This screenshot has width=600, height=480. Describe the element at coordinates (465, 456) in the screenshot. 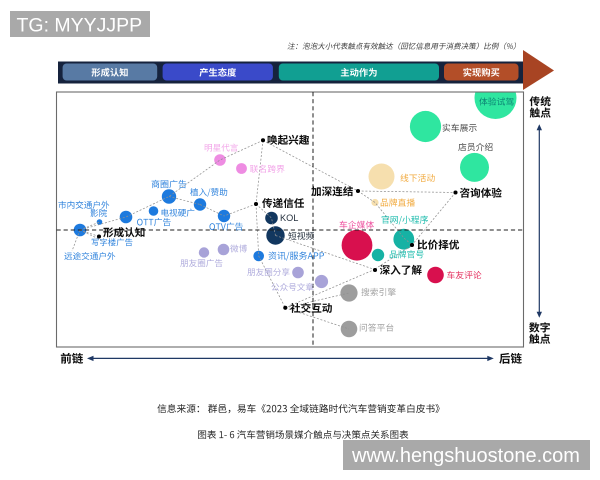

I see `svg-text: www.hengshuostone.com` at that location.